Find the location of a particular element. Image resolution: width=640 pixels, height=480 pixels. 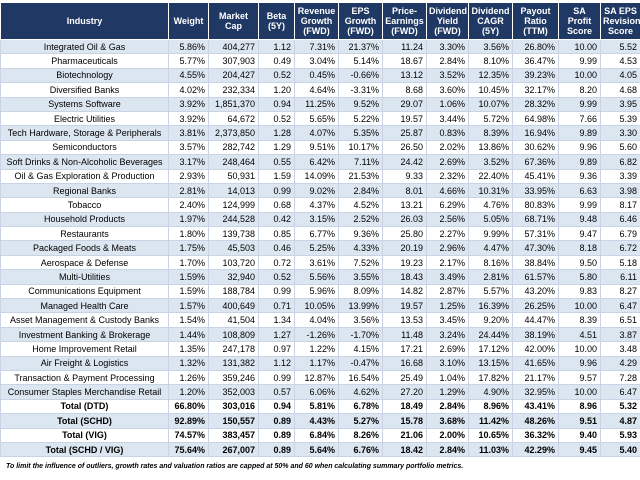

cell: 6.84% is located at coordinates (316, 435).